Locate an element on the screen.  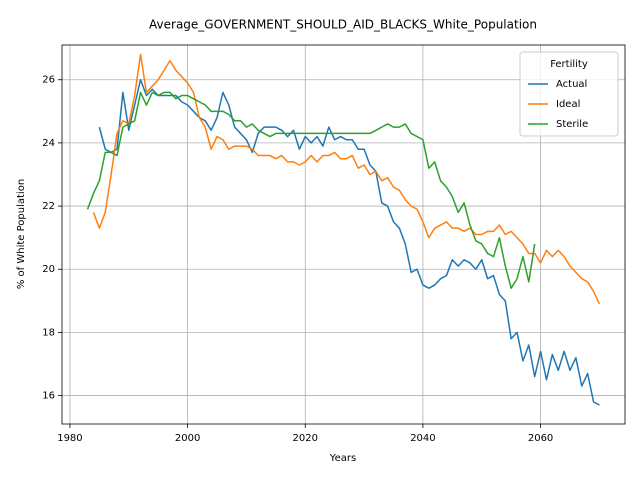
y-tick-label: 22 is located at coordinates (48, 206).